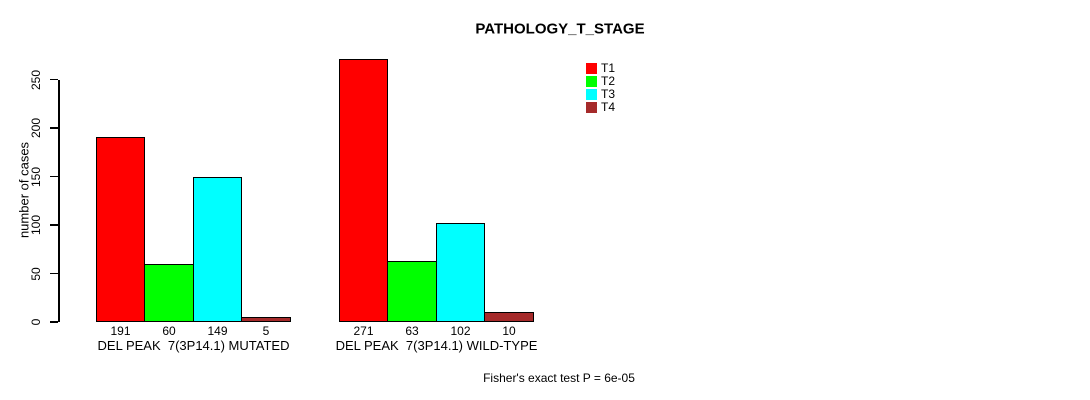  I want to click on legend-swatch-t4, so click(591, 107).